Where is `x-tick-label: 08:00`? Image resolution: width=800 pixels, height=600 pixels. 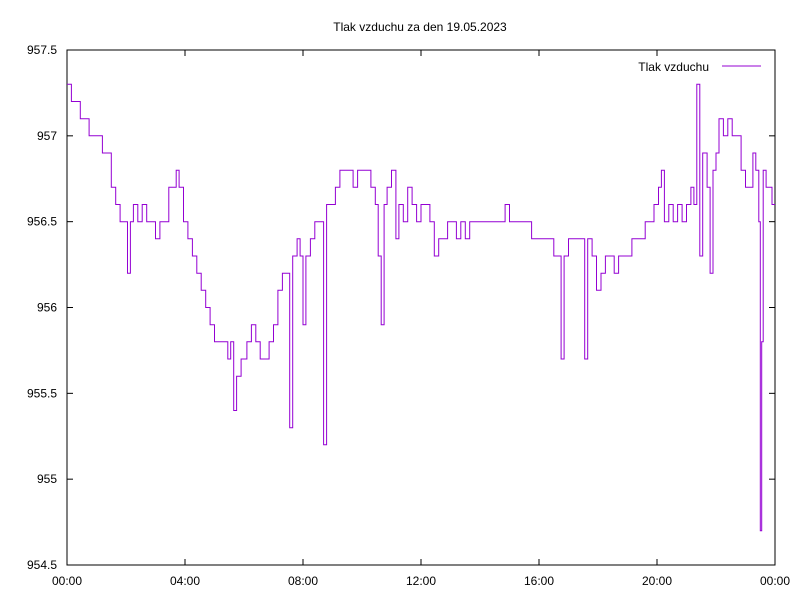 x-tick-label: 08:00 is located at coordinates (303, 581).